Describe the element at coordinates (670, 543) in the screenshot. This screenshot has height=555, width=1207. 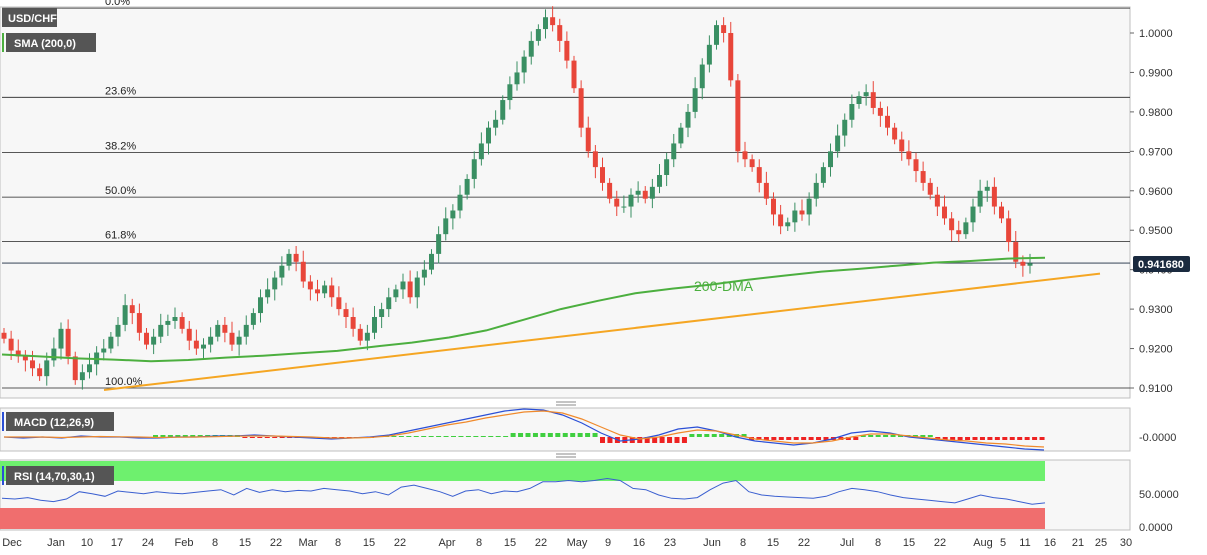
I see `x-tick-label: 23` at that location.